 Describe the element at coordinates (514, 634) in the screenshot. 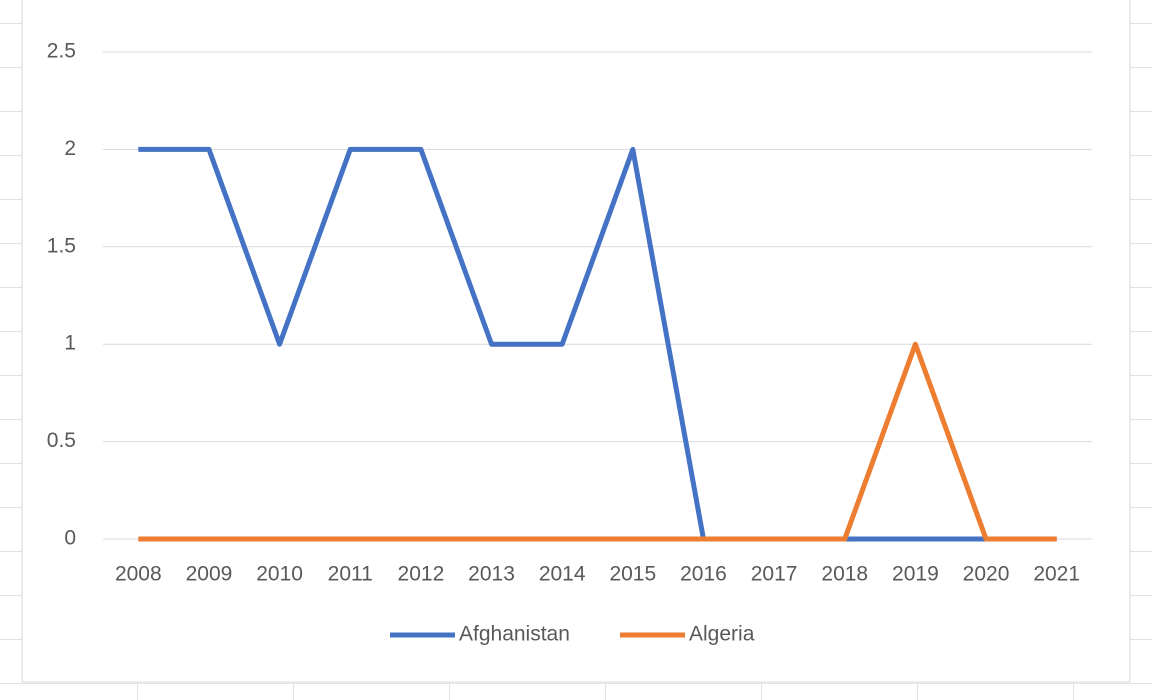

I see `legend-label: Afghanistan` at that location.